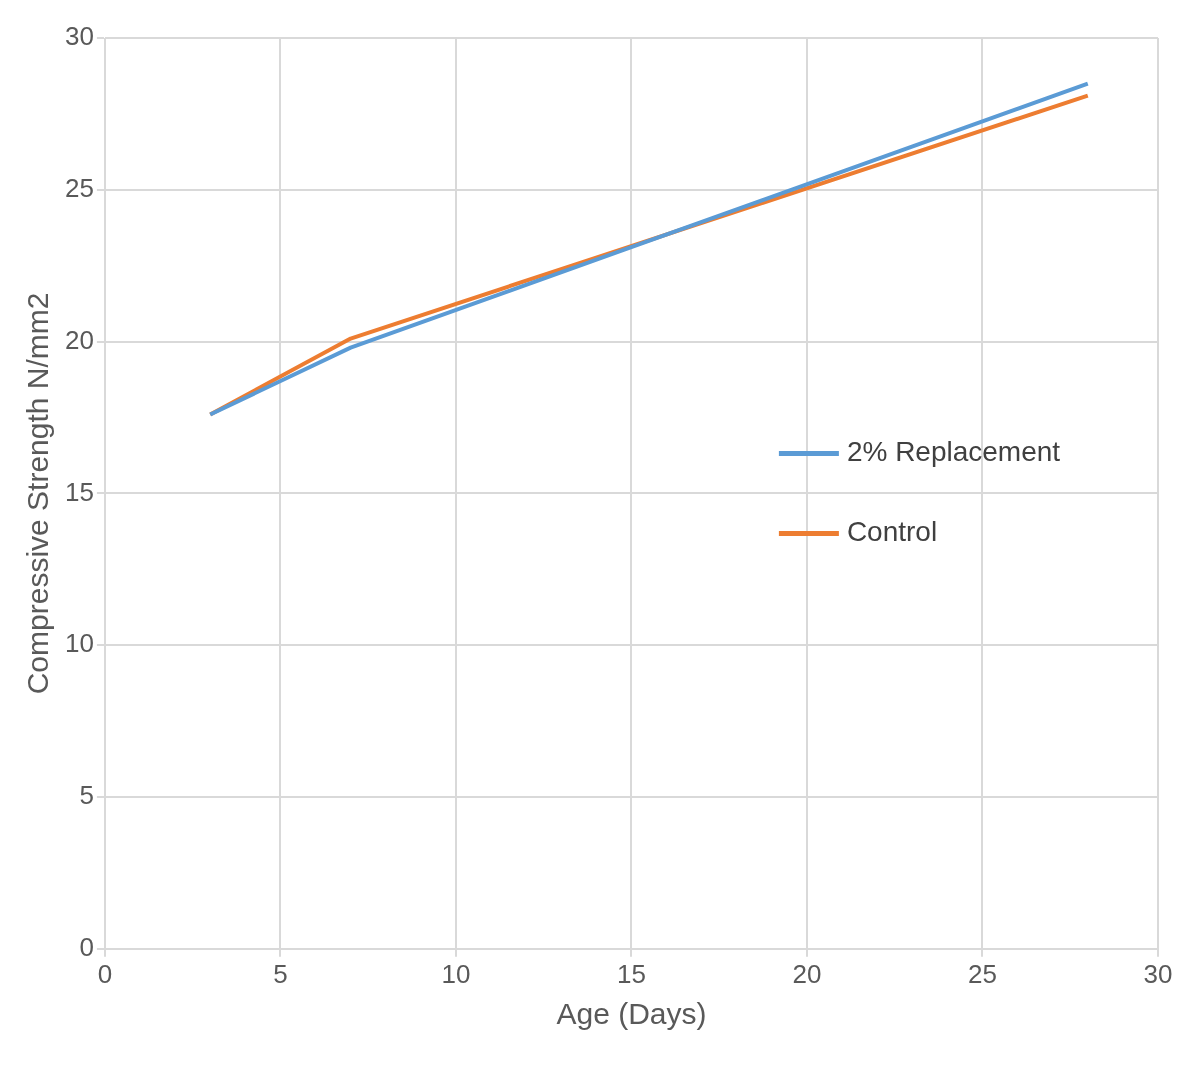  I want to click on x-tick-label: 25, so click(982, 973).